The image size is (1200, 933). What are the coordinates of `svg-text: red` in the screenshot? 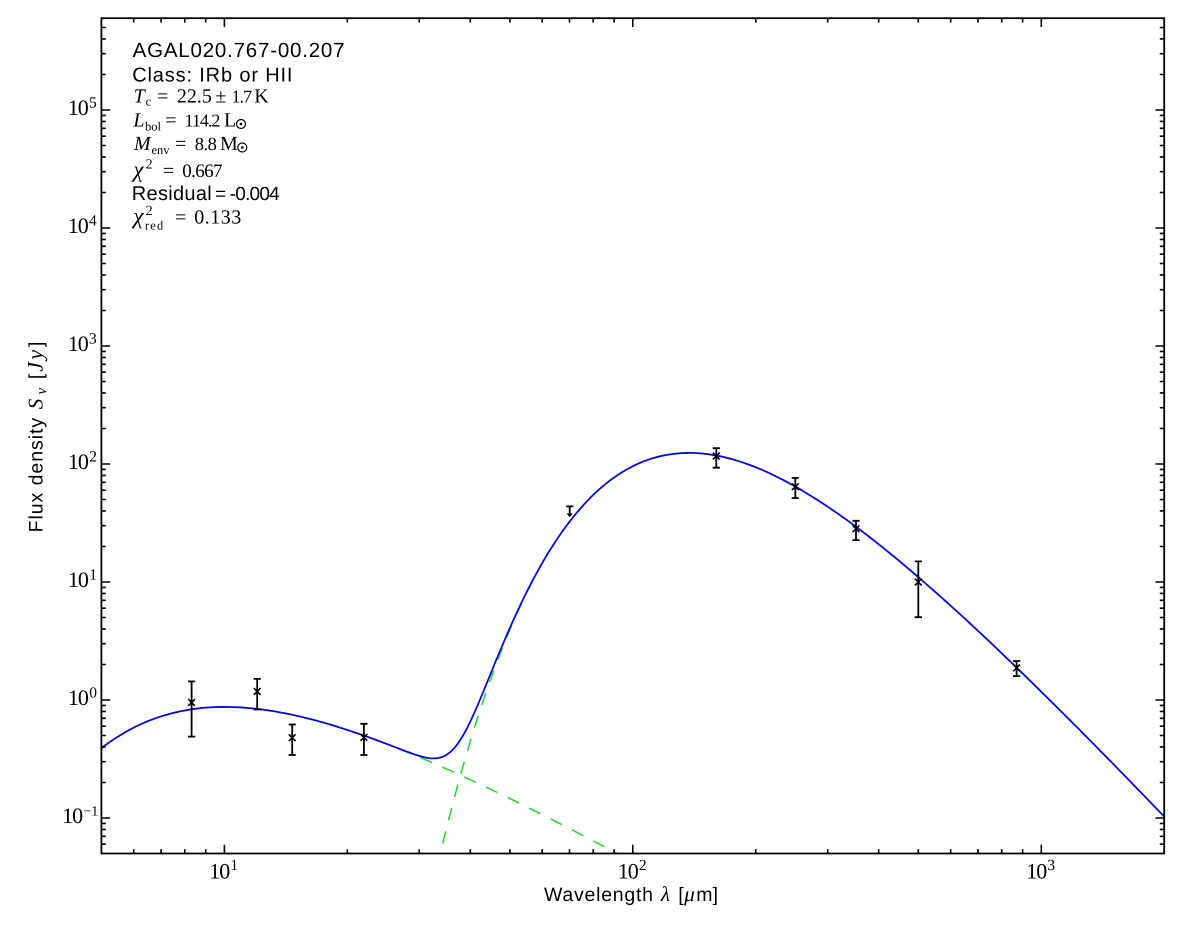 It's located at (155, 226).